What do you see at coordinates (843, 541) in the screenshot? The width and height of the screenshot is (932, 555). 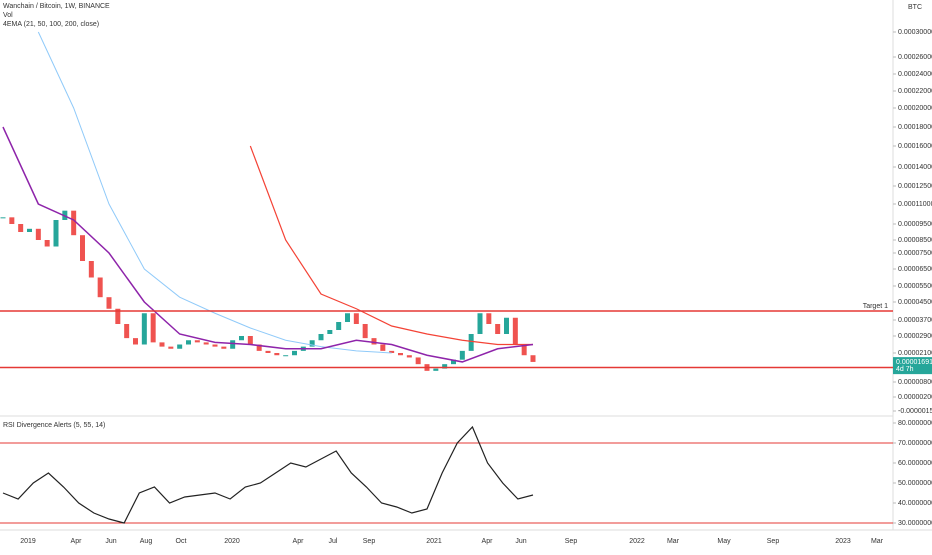 I see `x-tick-label: 2023` at bounding box center [843, 541].